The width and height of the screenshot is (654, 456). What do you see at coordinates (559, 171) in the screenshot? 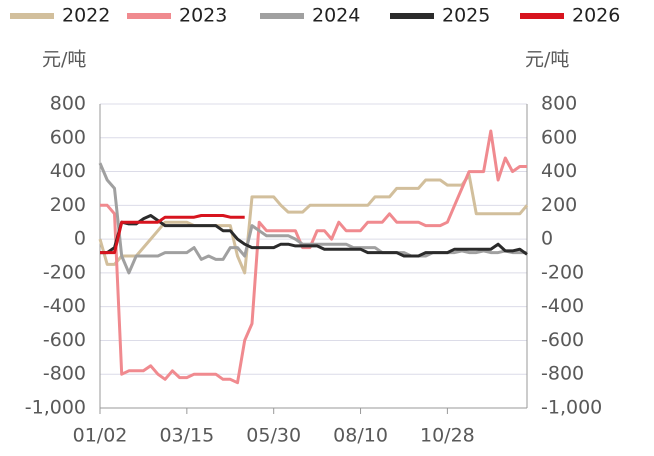
I see `y2-tick-label: 400` at bounding box center [559, 171].